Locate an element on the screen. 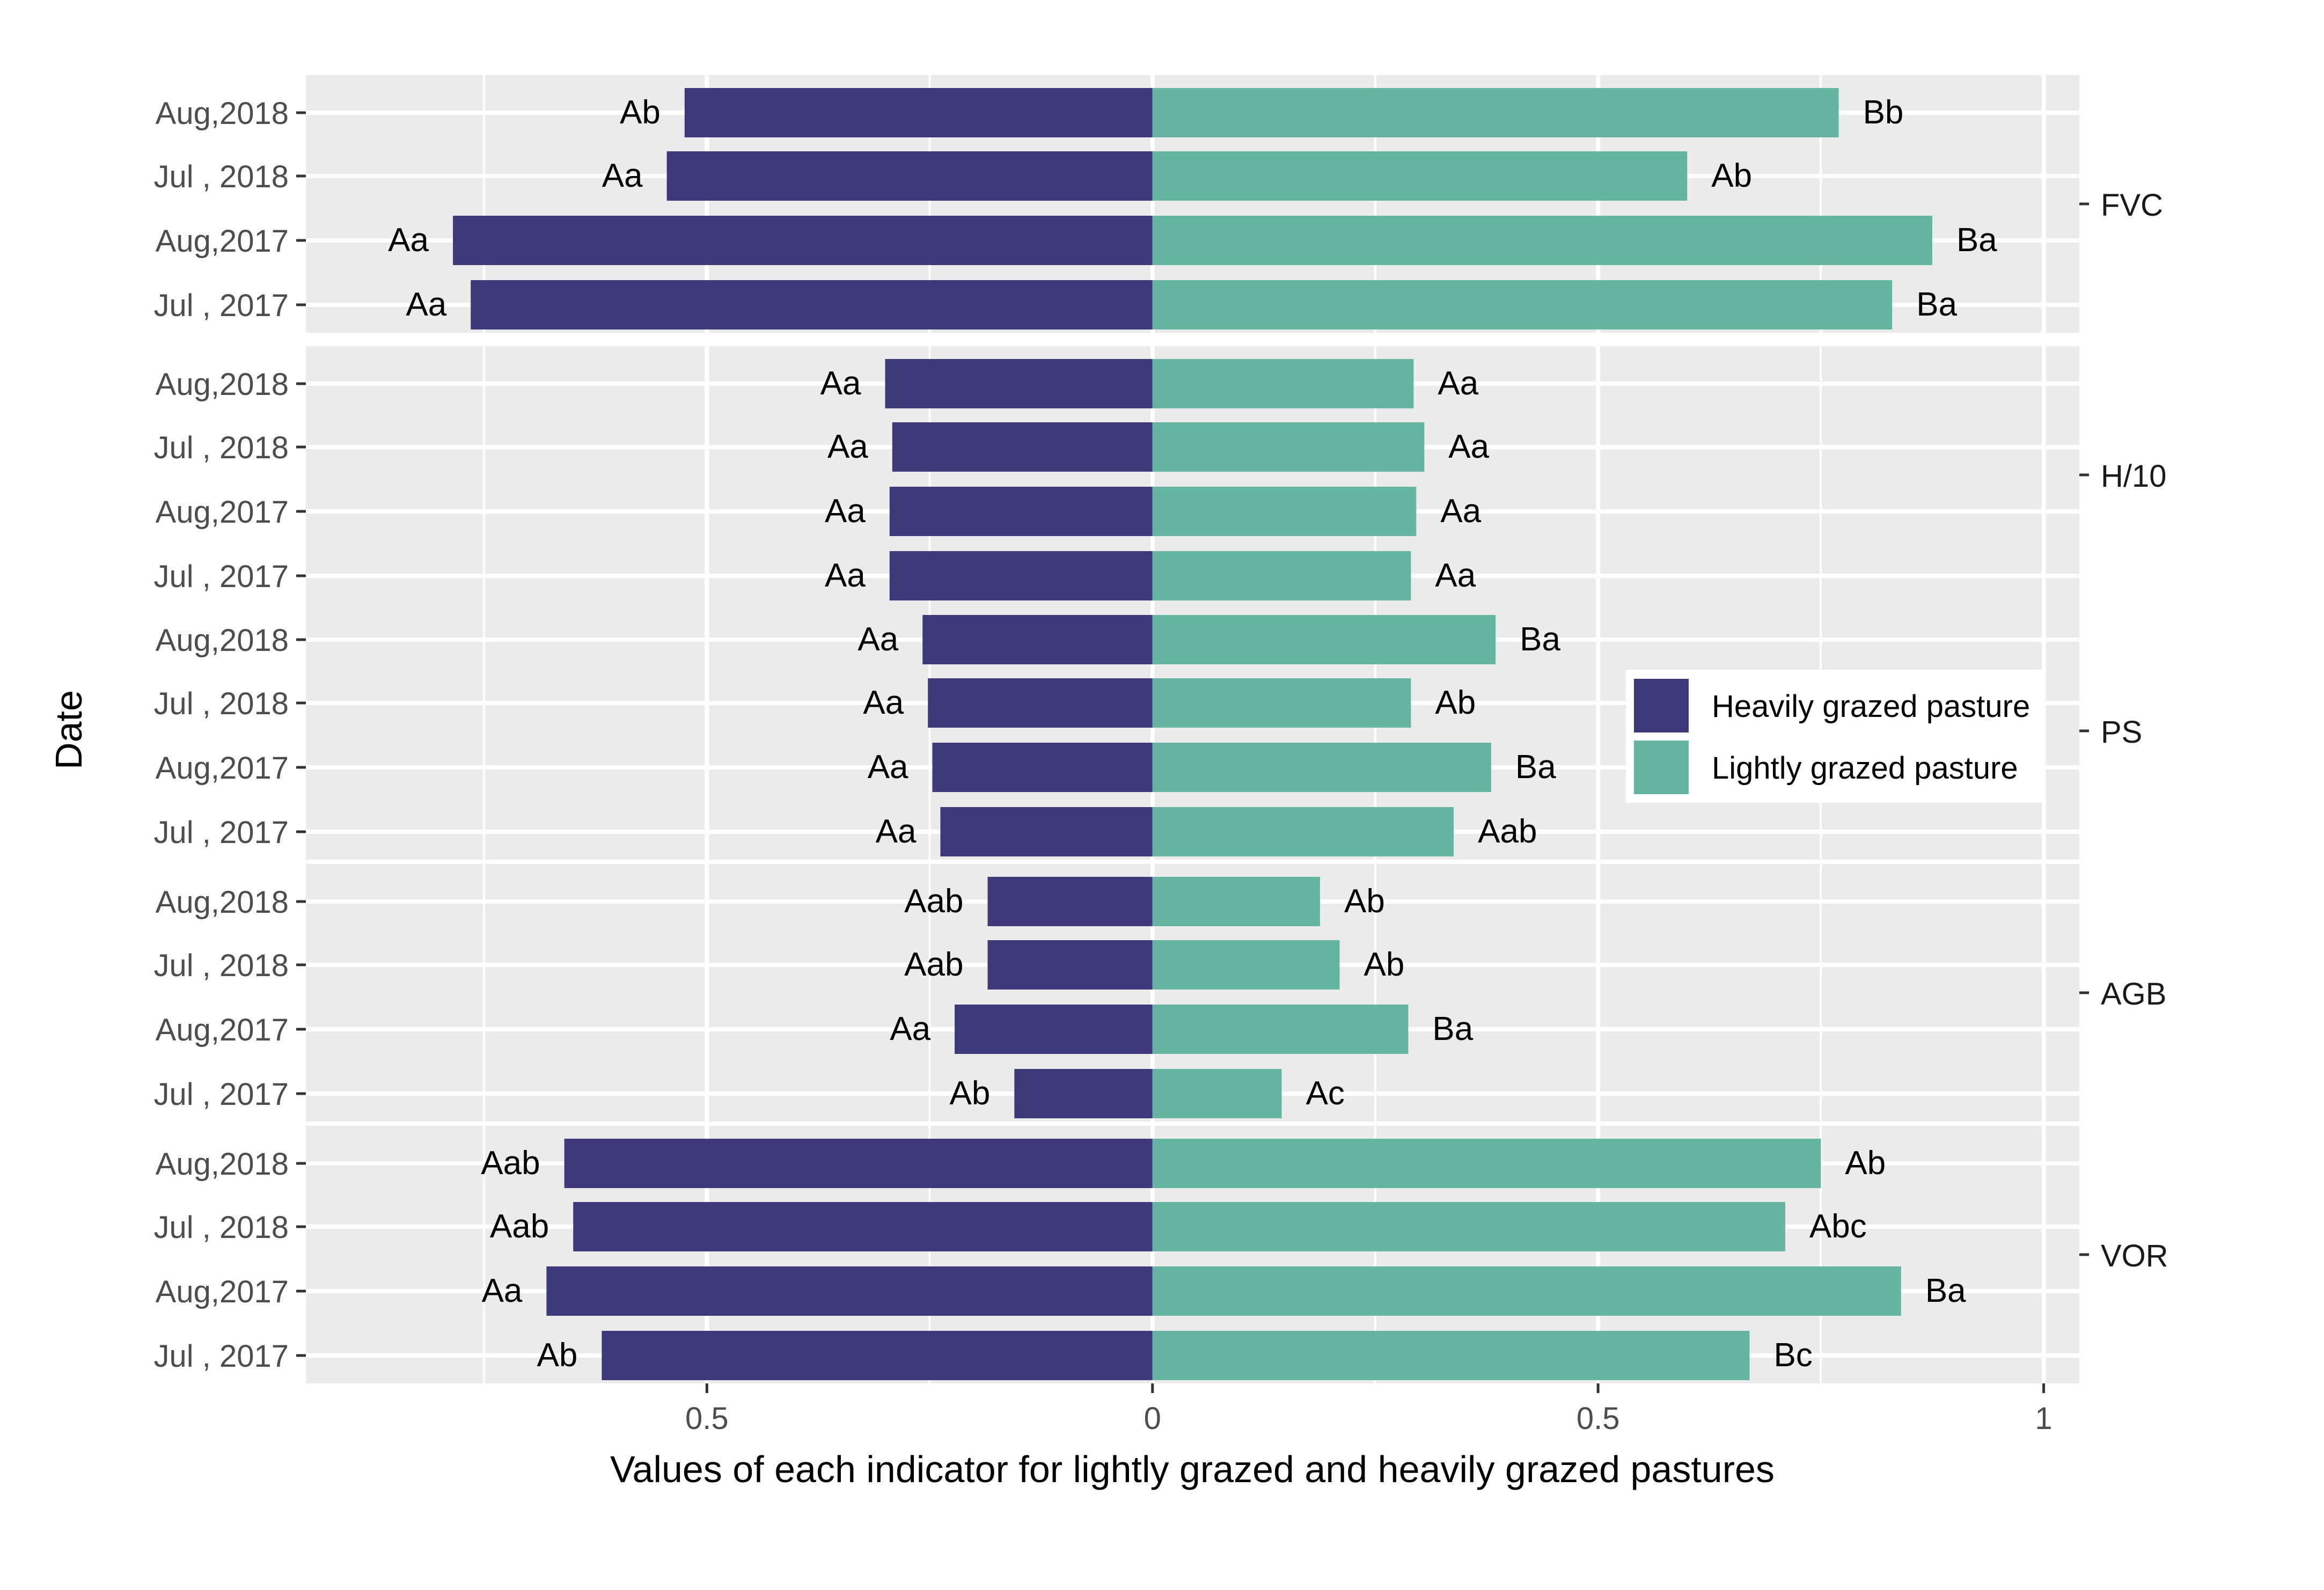  x-tick-label: 1 is located at coordinates (2043, 1418).